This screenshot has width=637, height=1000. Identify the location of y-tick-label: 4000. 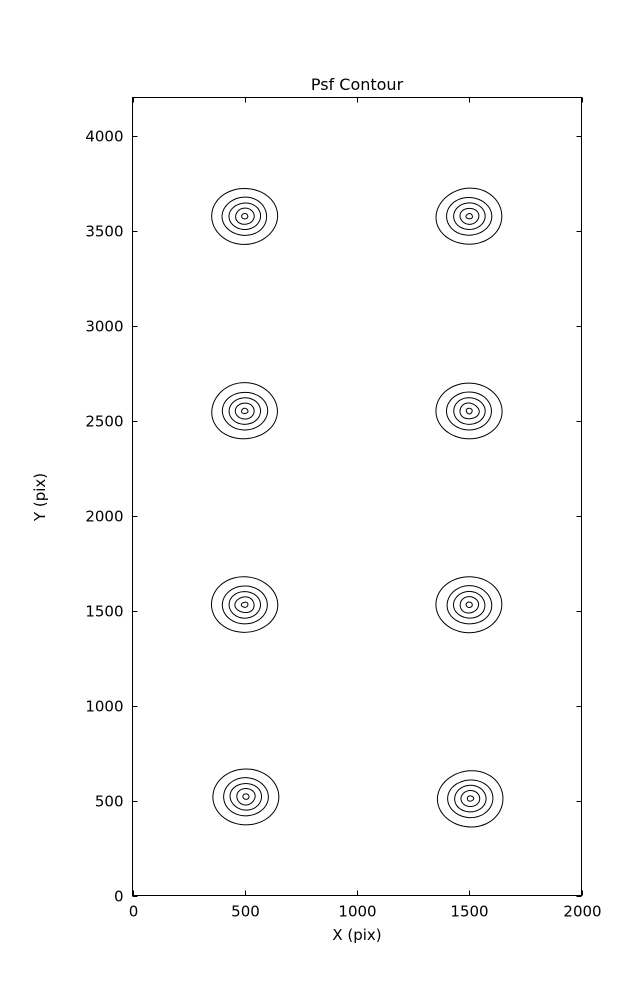
(104, 137).